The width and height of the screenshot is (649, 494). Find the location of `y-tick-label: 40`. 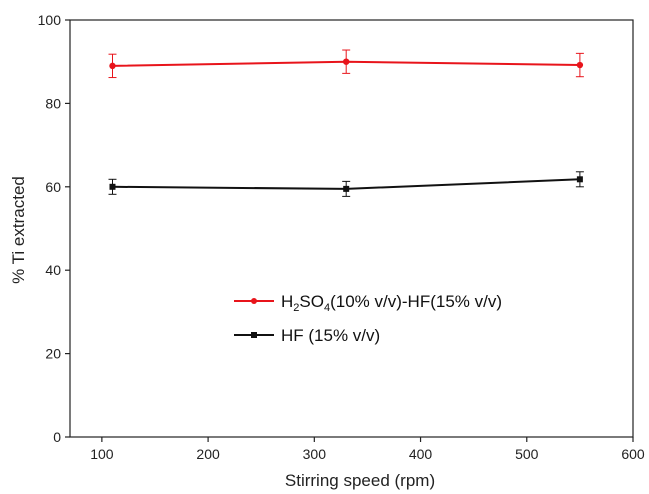

y-tick-label: 40 is located at coordinates (53, 270).